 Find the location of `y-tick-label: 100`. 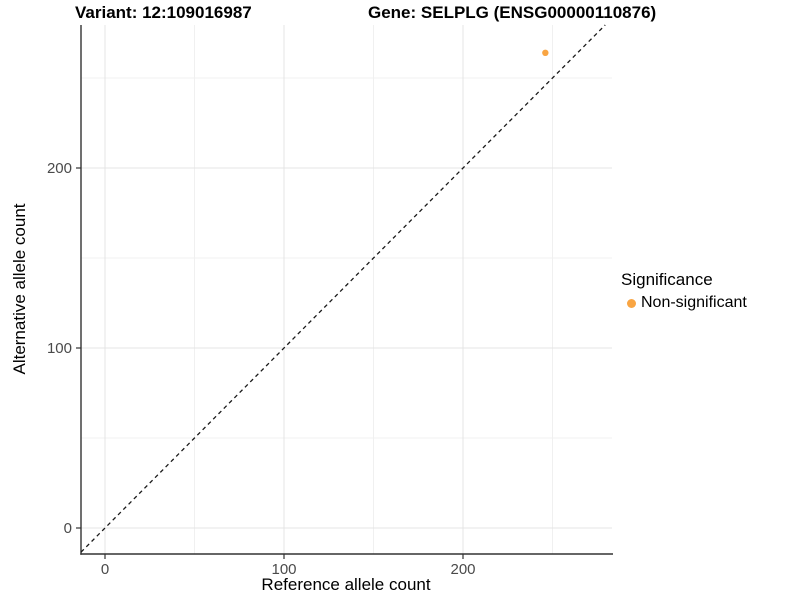

y-tick-label: 100 is located at coordinates (59, 348).